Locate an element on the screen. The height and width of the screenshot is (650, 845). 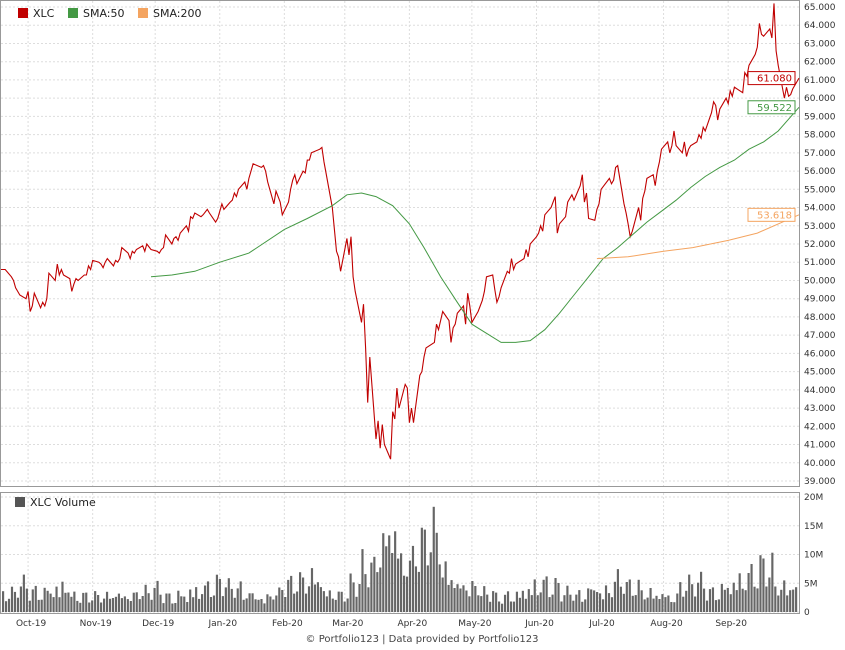
last-value-flag: 61.080 is located at coordinates (771, 78).